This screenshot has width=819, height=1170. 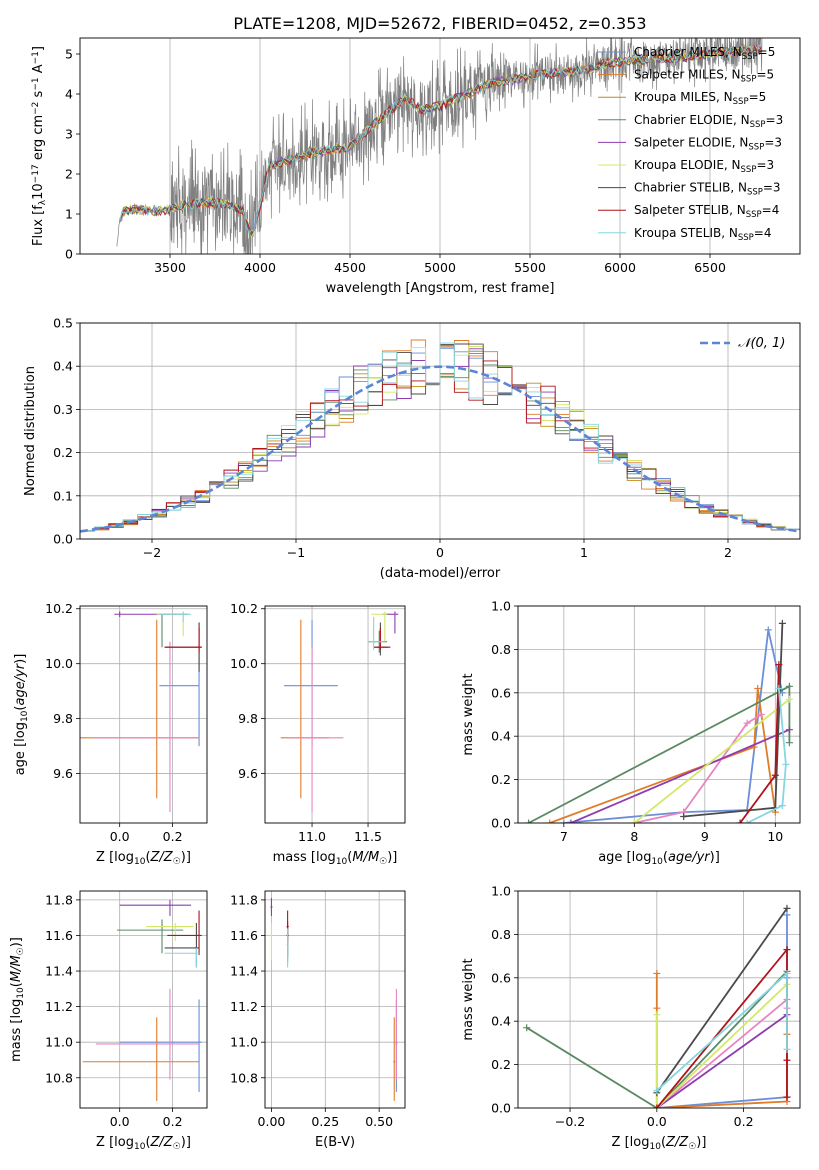 I want to click on x-tick-label: 11.5, so click(x=368, y=836).